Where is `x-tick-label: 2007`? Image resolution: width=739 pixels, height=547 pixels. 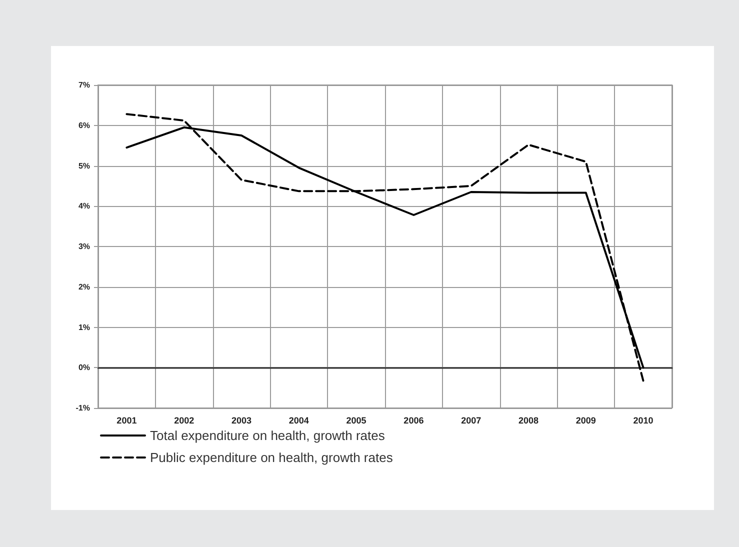
x-tick-label: 2007 is located at coordinates (471, 421).